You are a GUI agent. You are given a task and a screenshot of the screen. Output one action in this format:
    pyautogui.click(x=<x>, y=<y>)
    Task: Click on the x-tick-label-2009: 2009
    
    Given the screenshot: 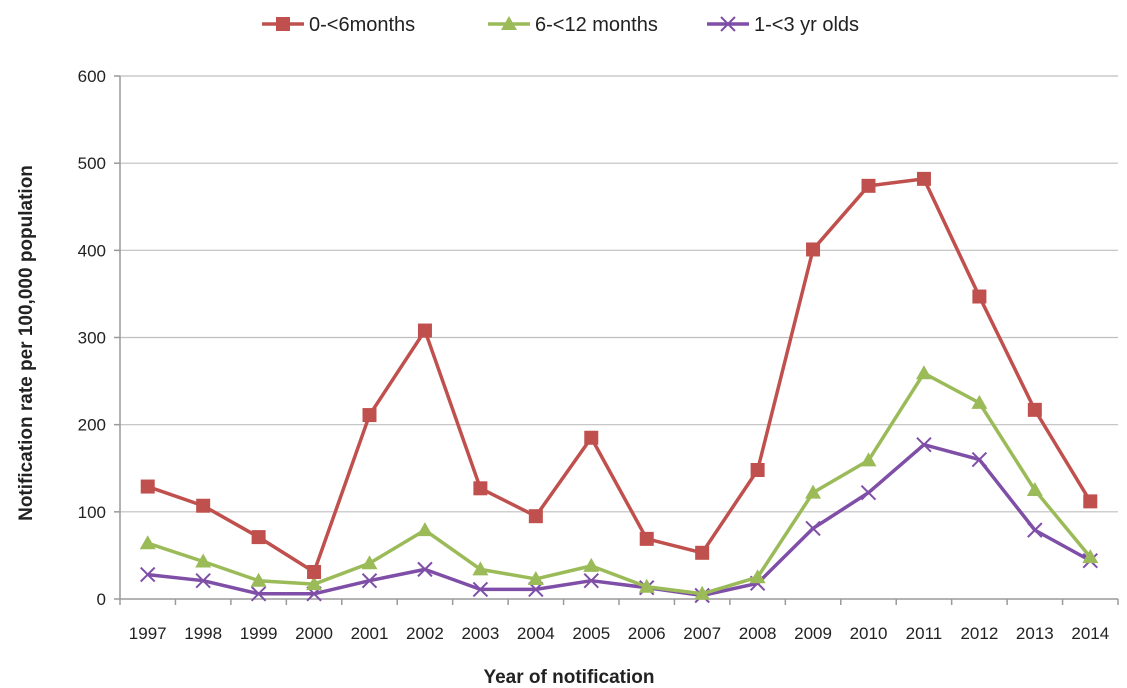 What is the action you would take?
    pyautogui.click(x=813, y=633)
    